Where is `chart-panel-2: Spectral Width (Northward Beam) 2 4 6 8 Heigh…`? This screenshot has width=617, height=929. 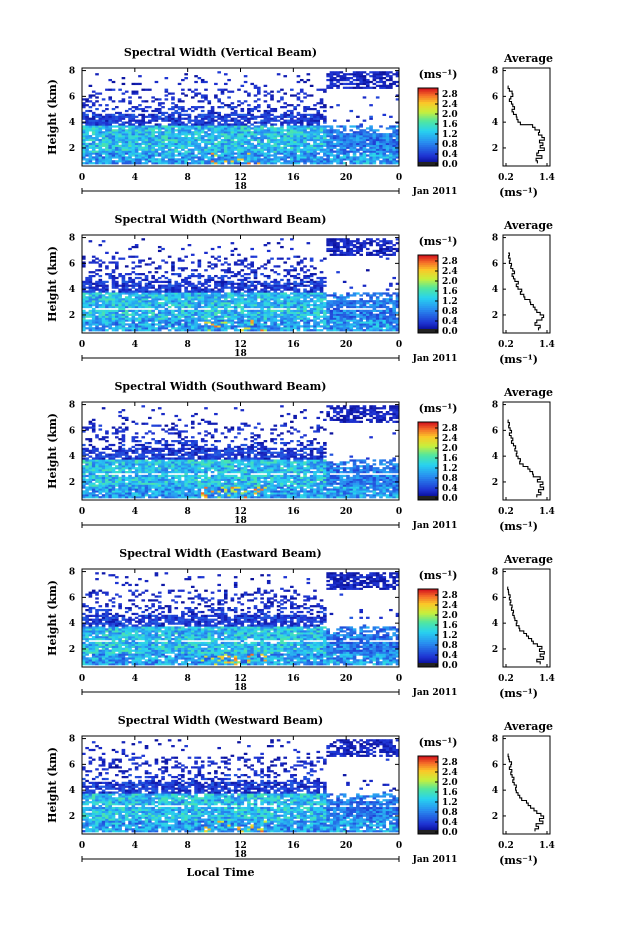
chart-panel-2: Spectral Width (Northward Beam) 2 4 6 8 Heigh… is located at coordinates (300, 289).